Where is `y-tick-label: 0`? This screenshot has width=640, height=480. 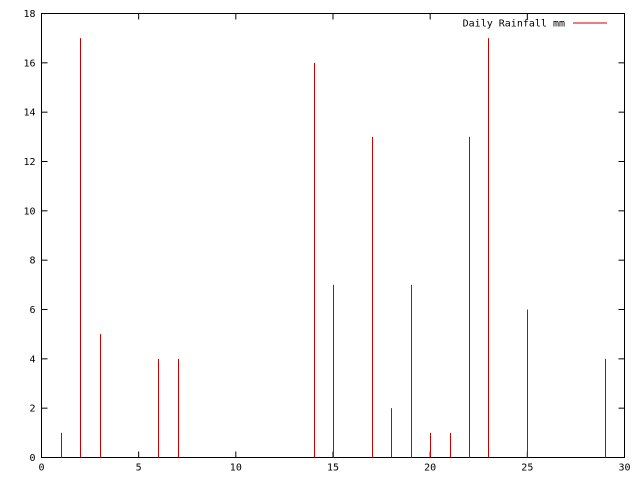 y-tick-label: 0 is located at coordinates (32, 458).